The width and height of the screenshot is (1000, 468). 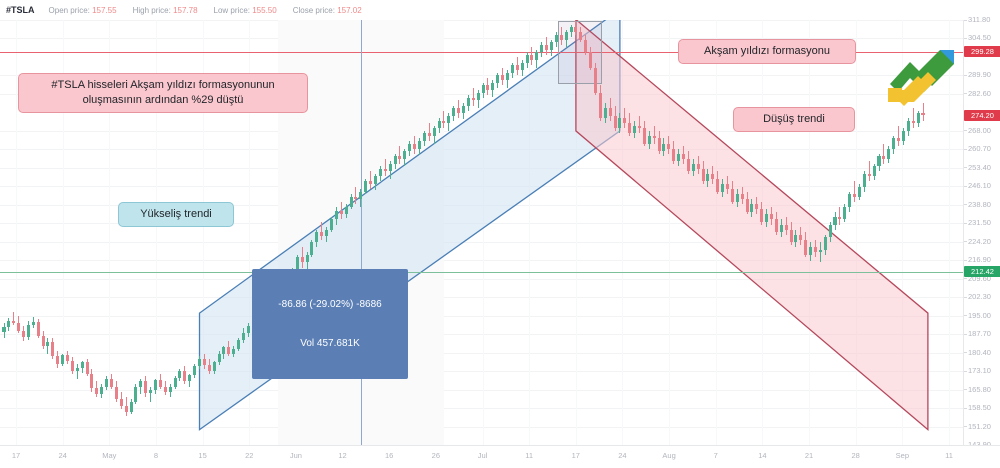 I want to click on time-tick: 21, so click(x=809, y=455).